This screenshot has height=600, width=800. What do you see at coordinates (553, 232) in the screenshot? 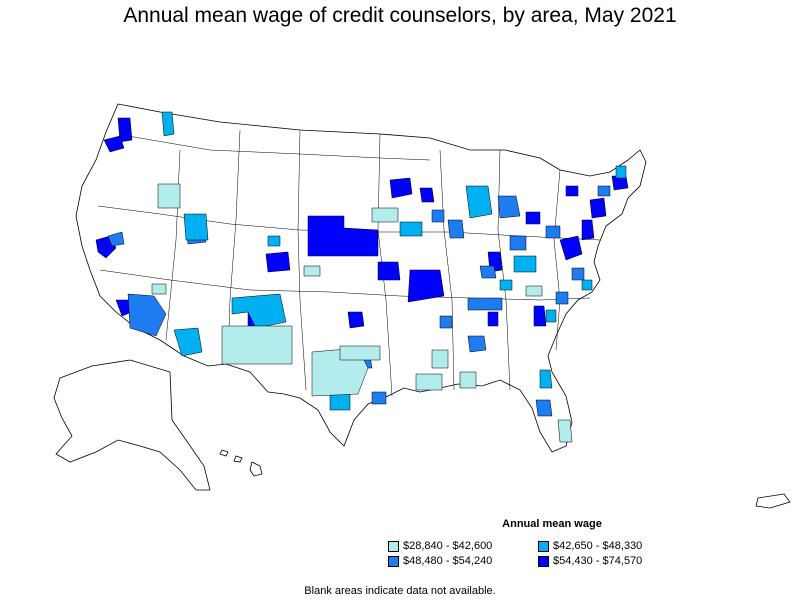
I see `metro-pittsburgh` at bounding box center [553, 232].